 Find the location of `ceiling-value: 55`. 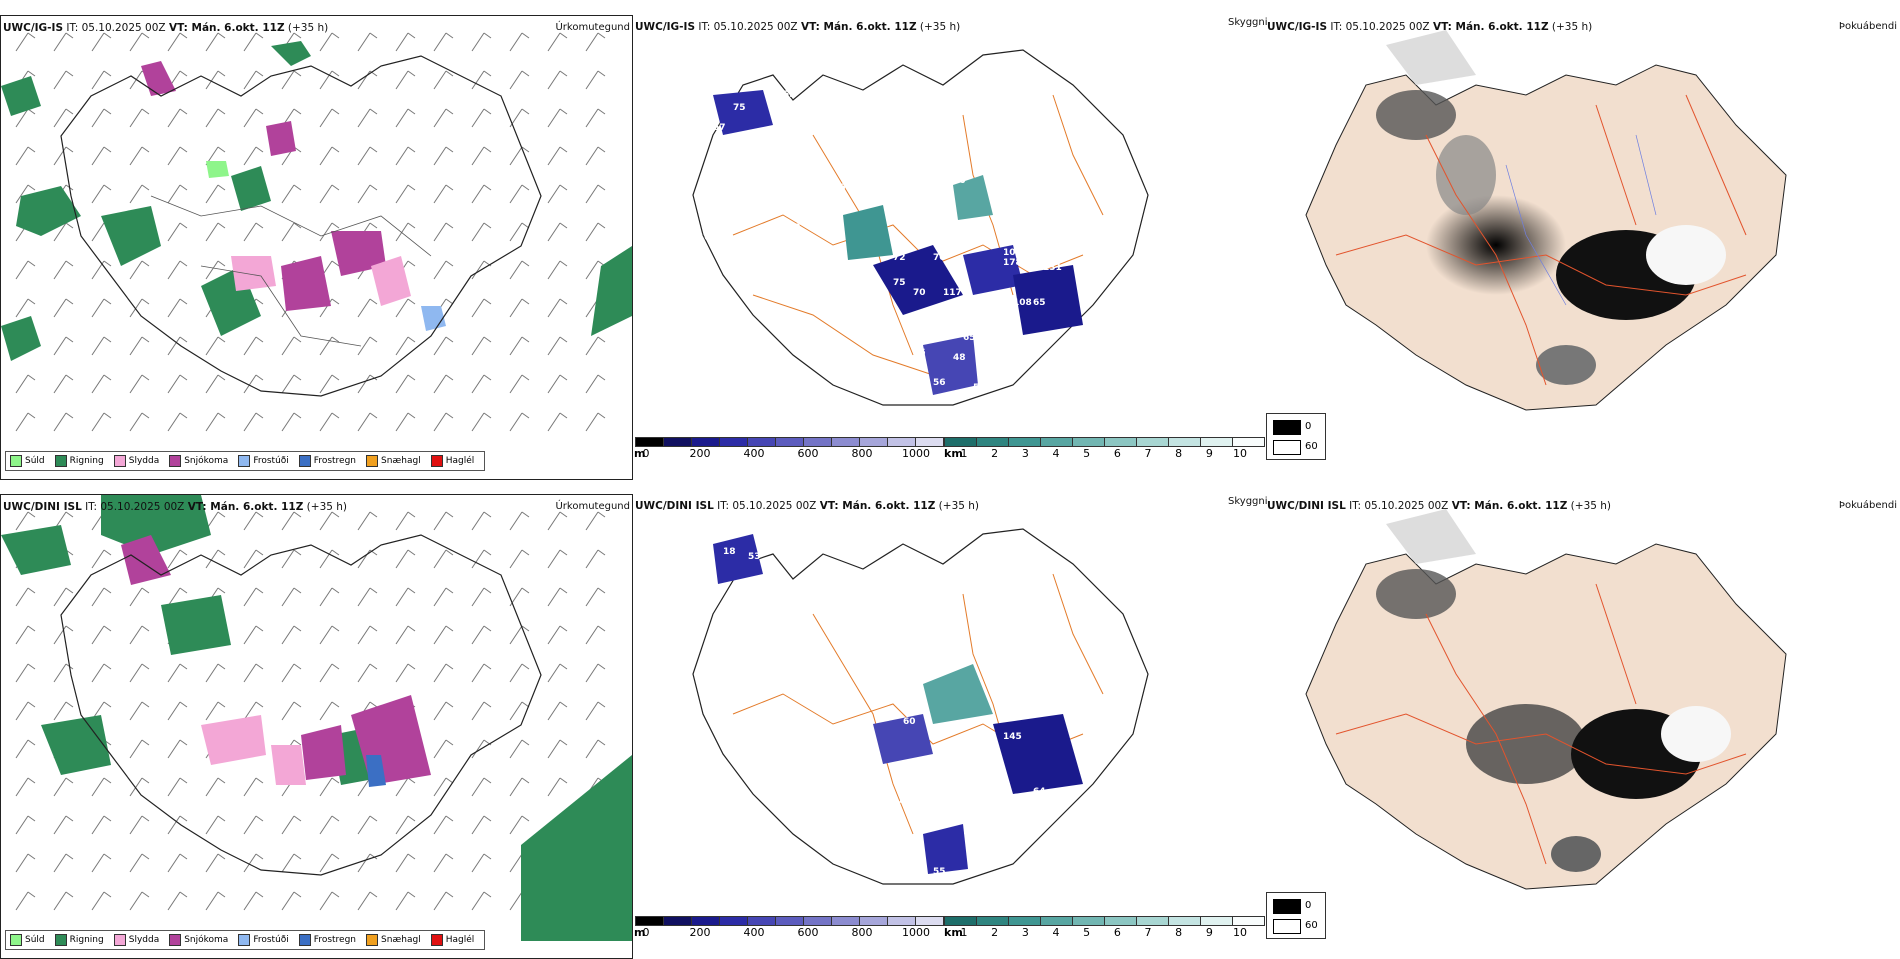

ceiling-value: 55 is located at coordinates (789, 95).